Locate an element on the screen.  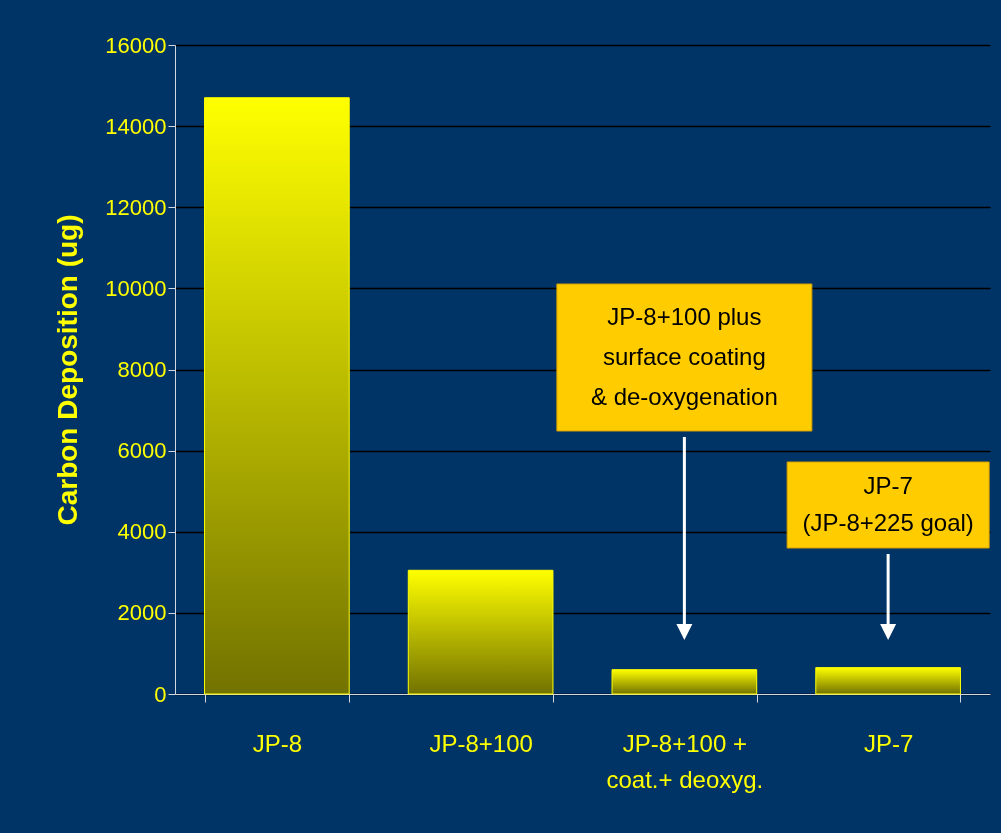
annotation: JP-8+100 plus surface coating & de-oxygenation is located at coordinates (684, 356).